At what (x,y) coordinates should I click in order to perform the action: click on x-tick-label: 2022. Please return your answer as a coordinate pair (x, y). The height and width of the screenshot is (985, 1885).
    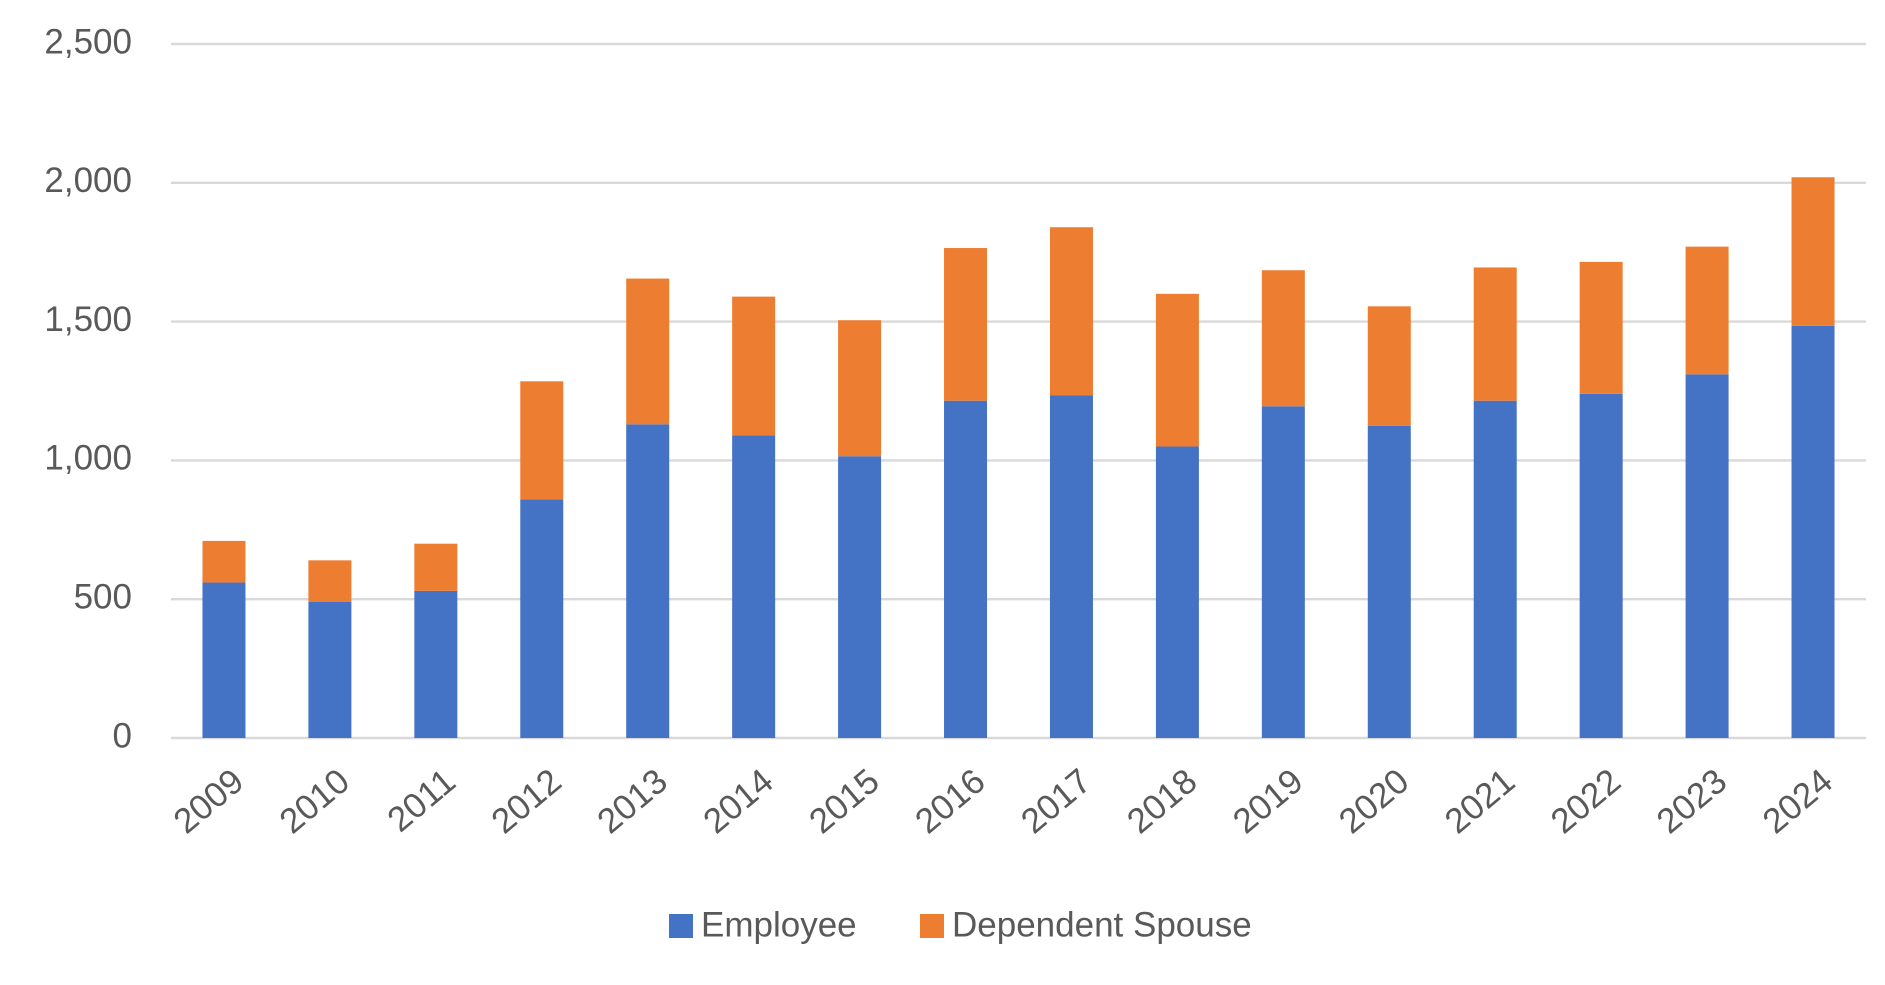
    Looking at the image, I should click on (1586, 801).